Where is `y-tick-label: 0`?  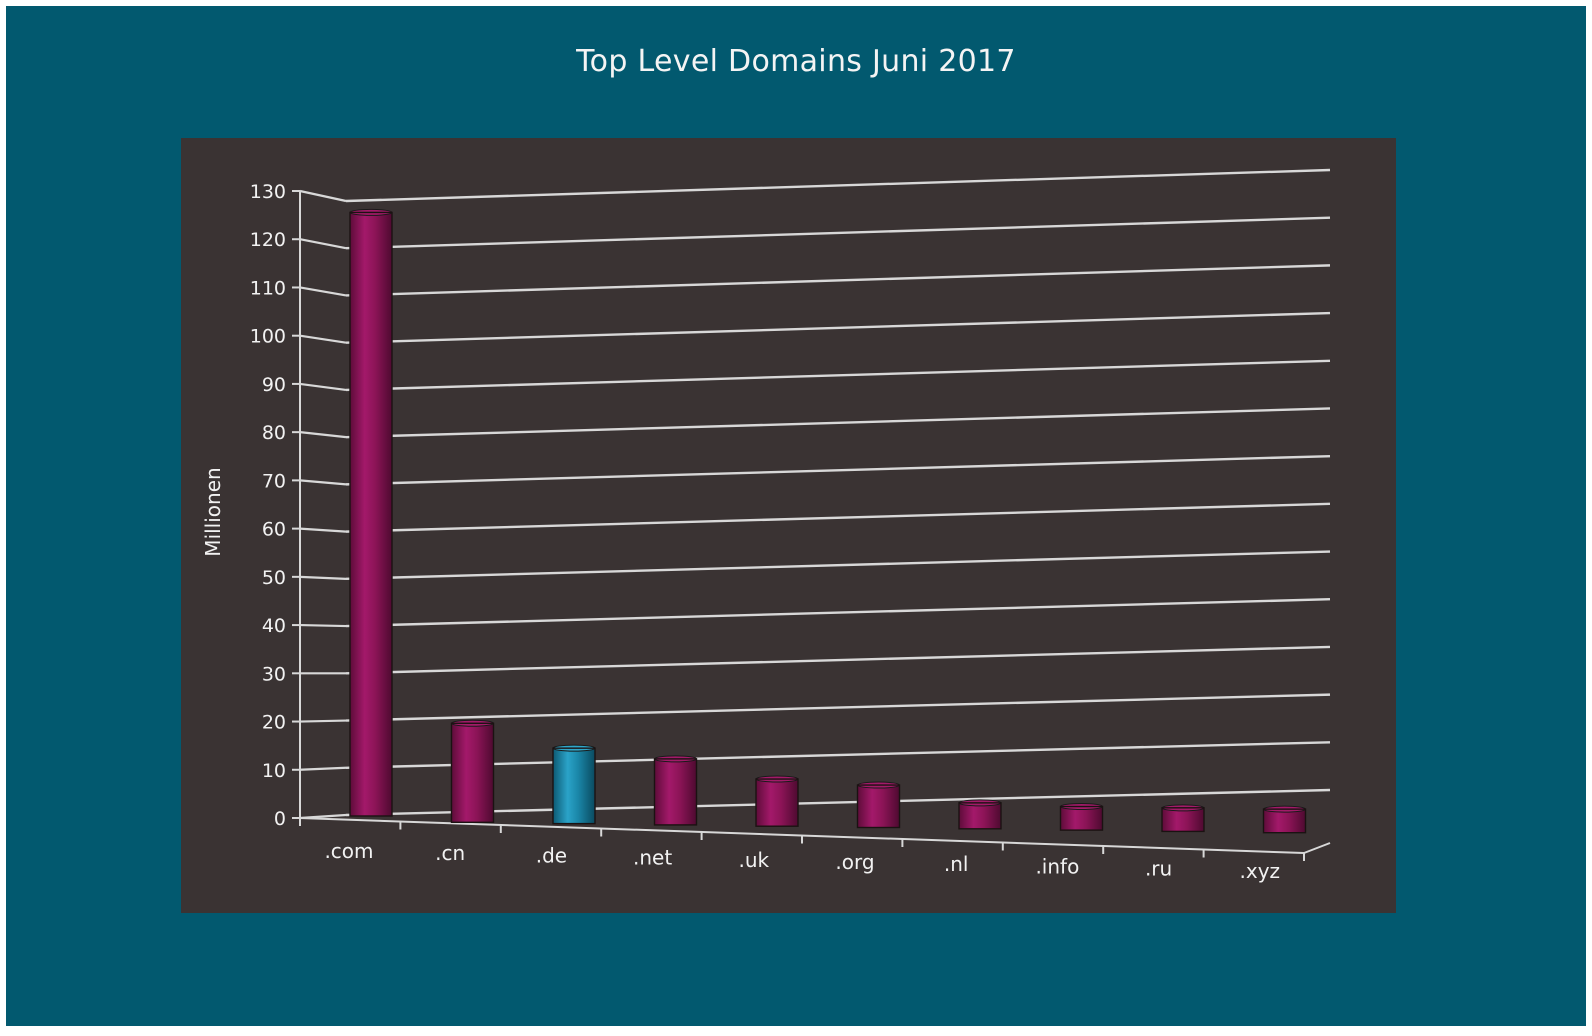 y-tick-label: 0 is located at coordinates (280, 819).